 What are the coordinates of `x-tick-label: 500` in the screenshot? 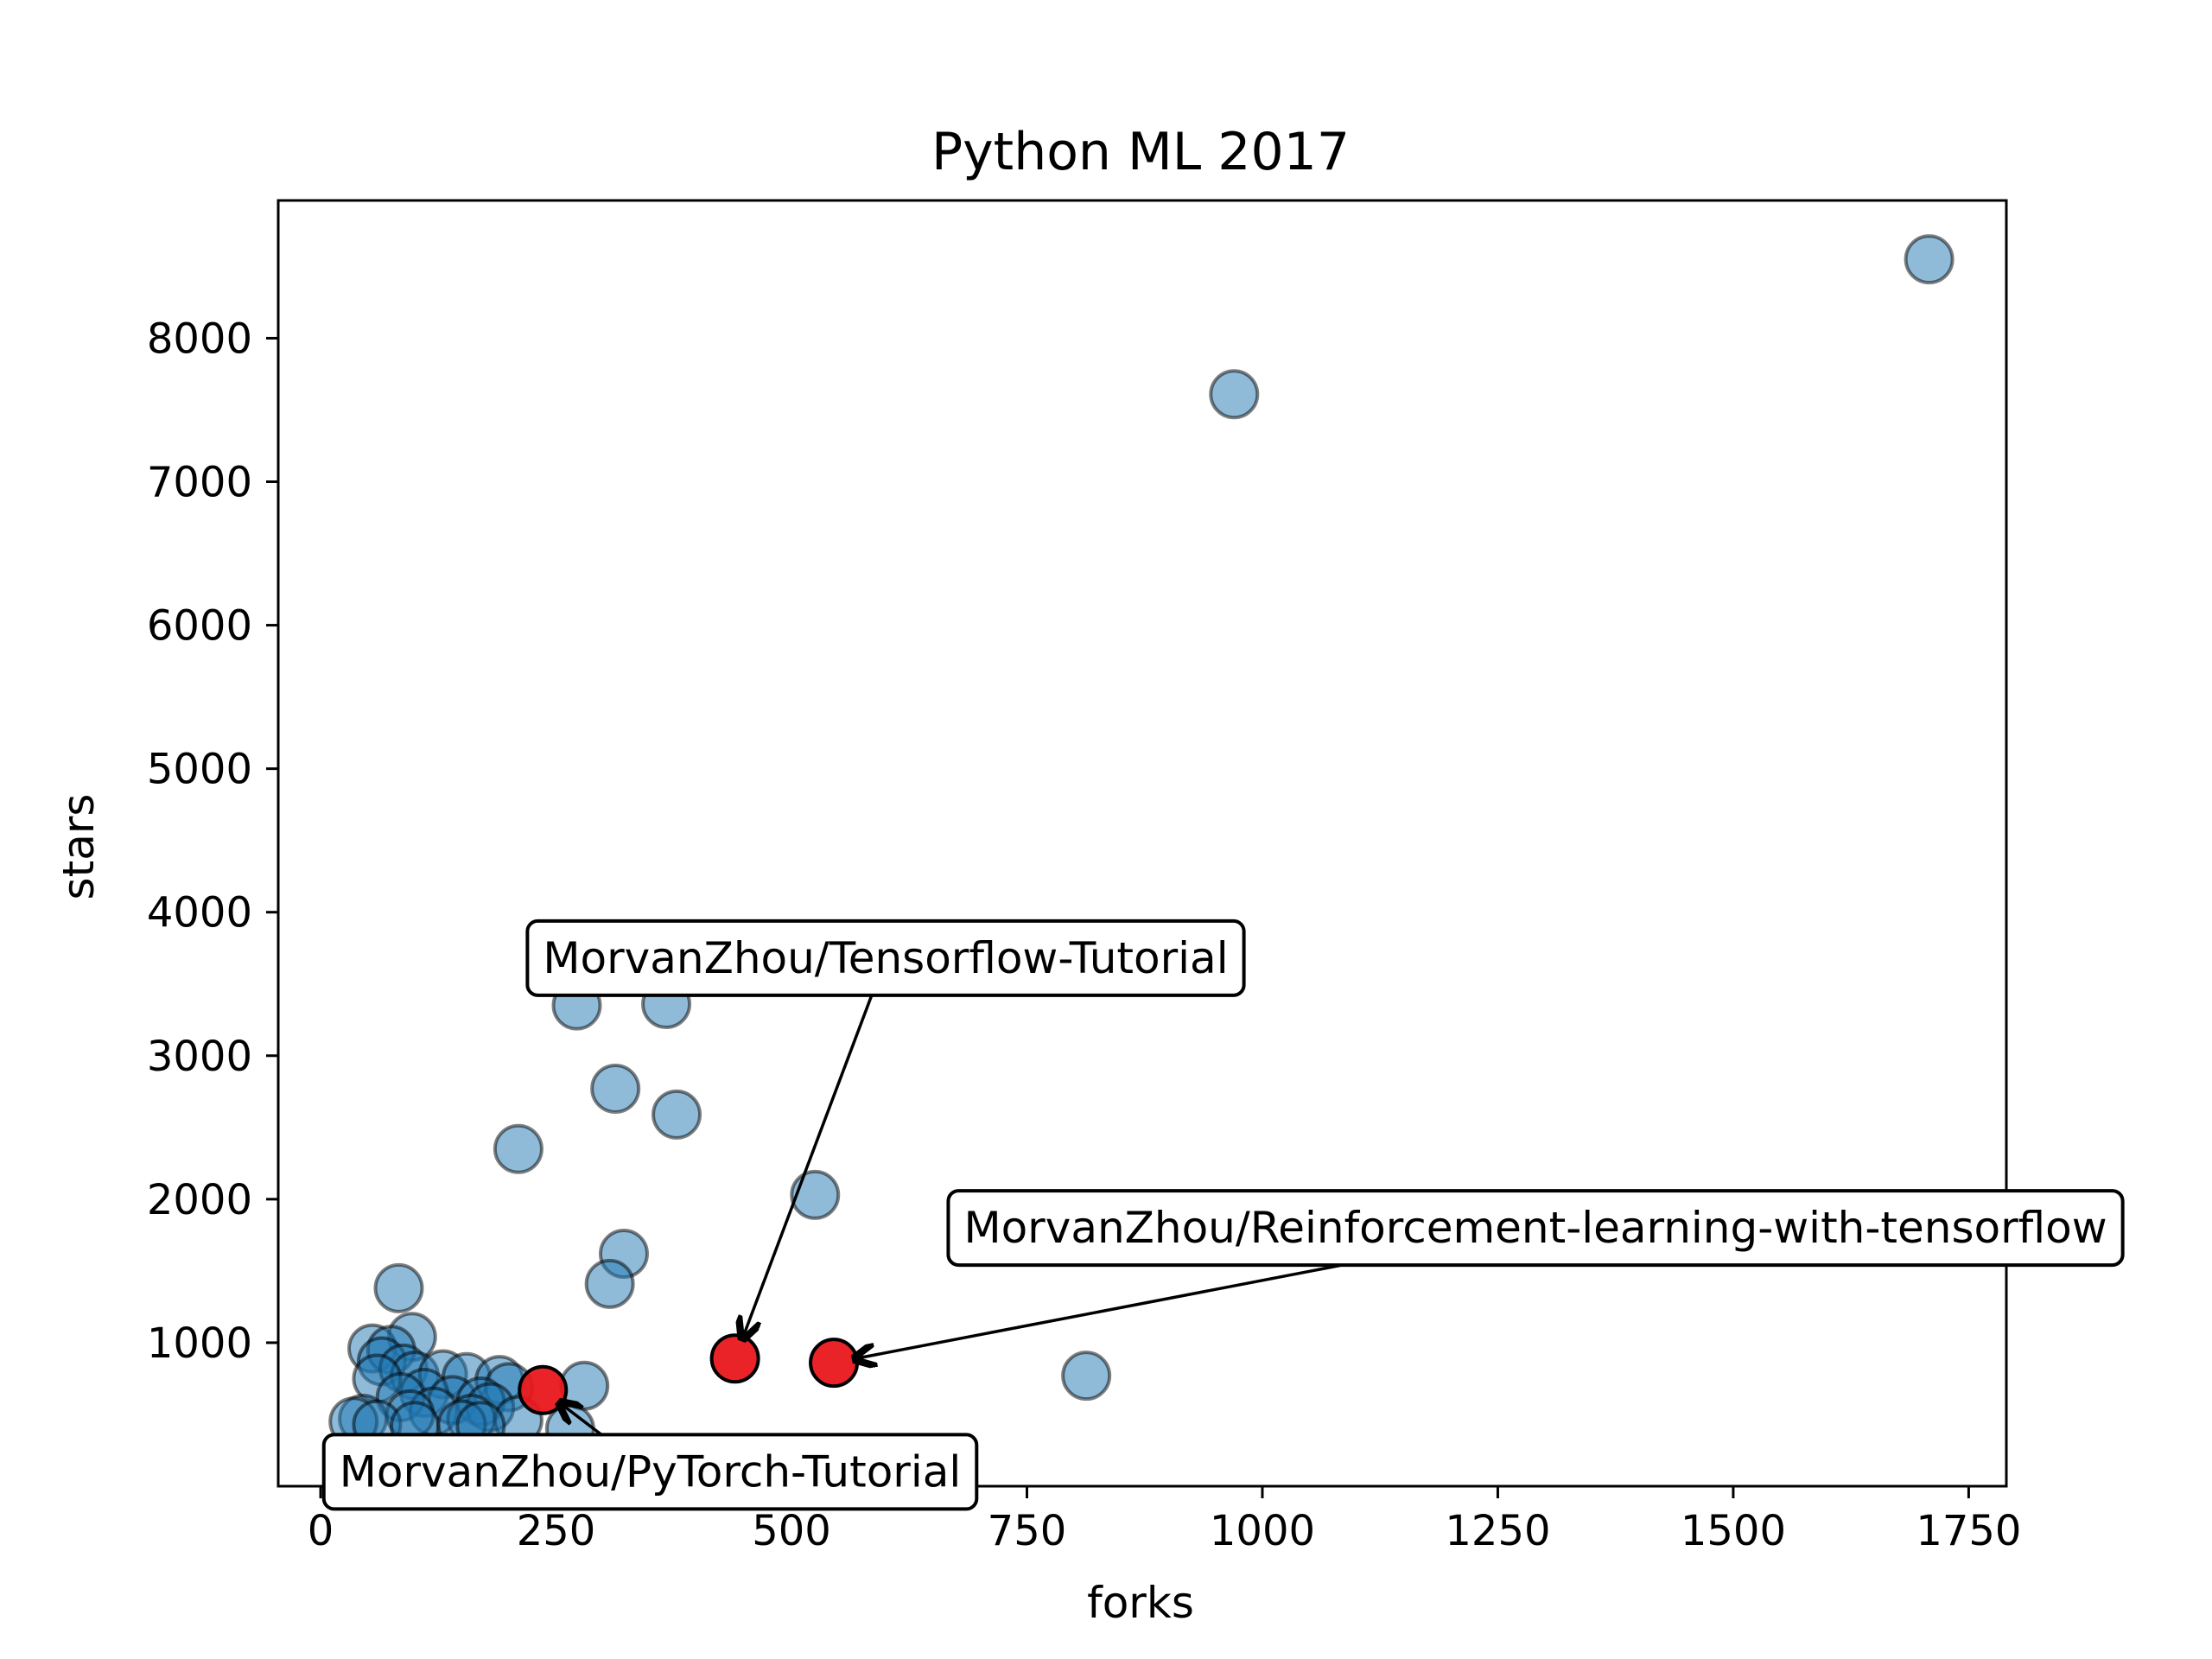 It's located at (791, 1531).